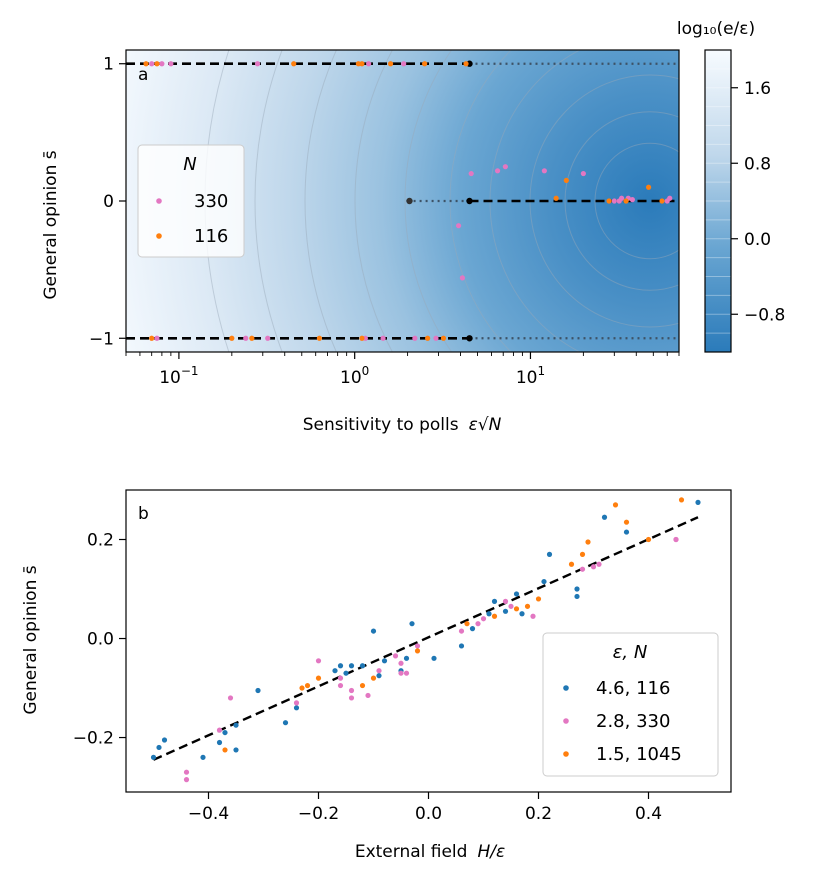  I want to click on y-axis-label-a: General opinion s̄, so click(51, 224).